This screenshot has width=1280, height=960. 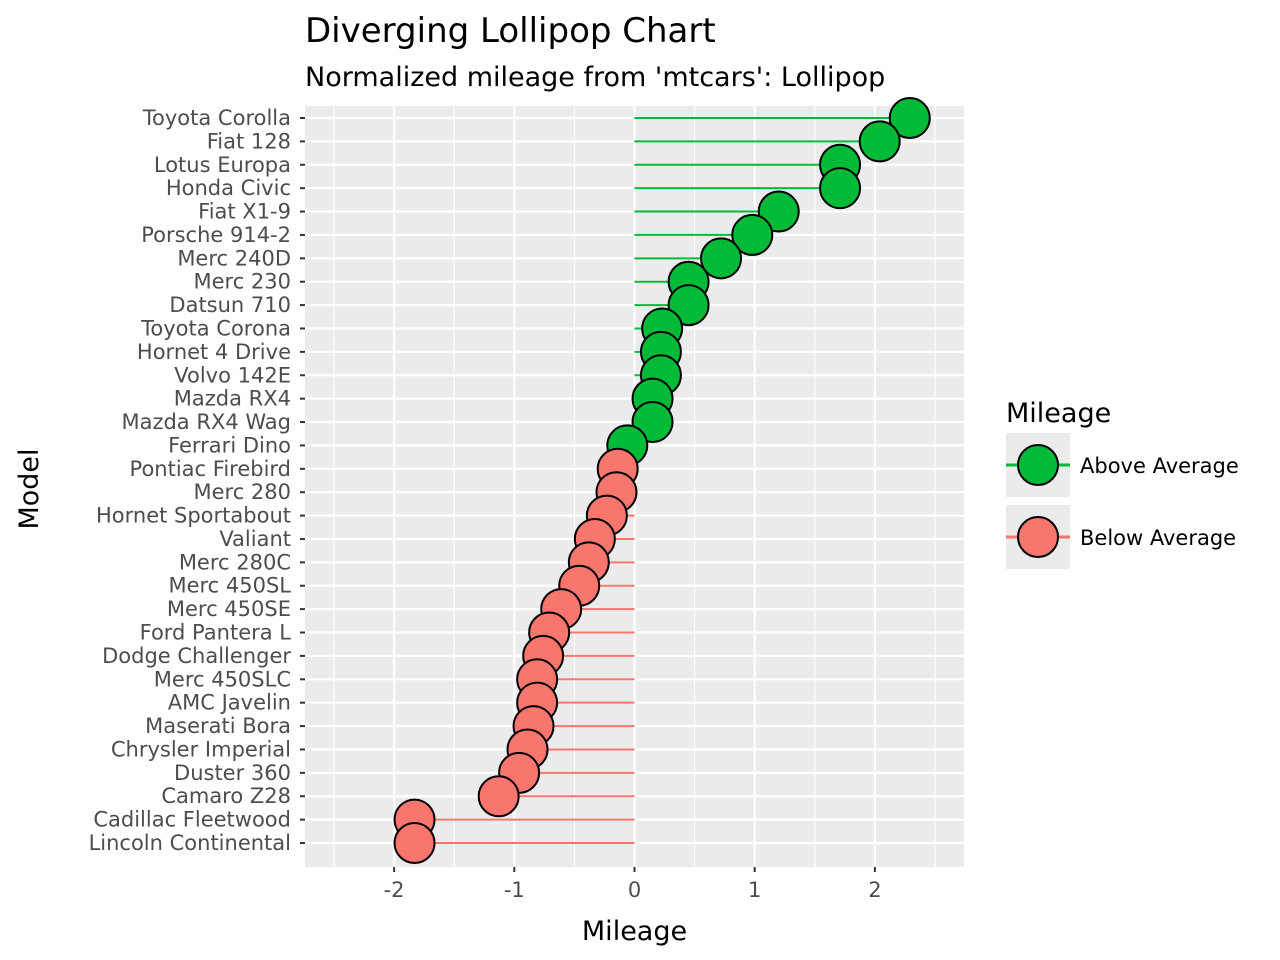 I want to click on y-tick-label: Merc 280, so click(x=242, y=492).